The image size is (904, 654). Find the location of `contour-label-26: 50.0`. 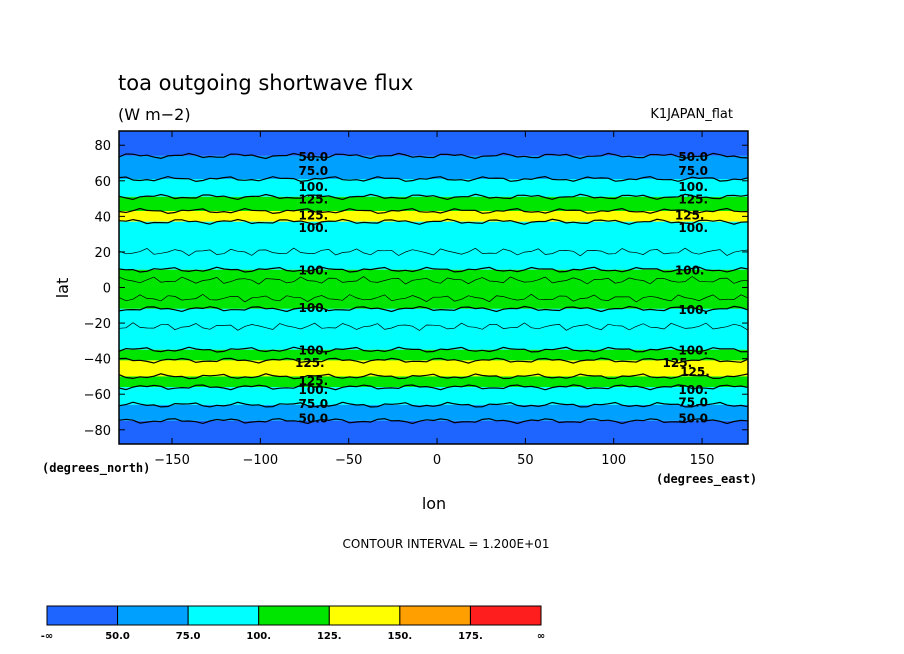

contour-label-26: 50.0 is located at coordinates (314, 418).